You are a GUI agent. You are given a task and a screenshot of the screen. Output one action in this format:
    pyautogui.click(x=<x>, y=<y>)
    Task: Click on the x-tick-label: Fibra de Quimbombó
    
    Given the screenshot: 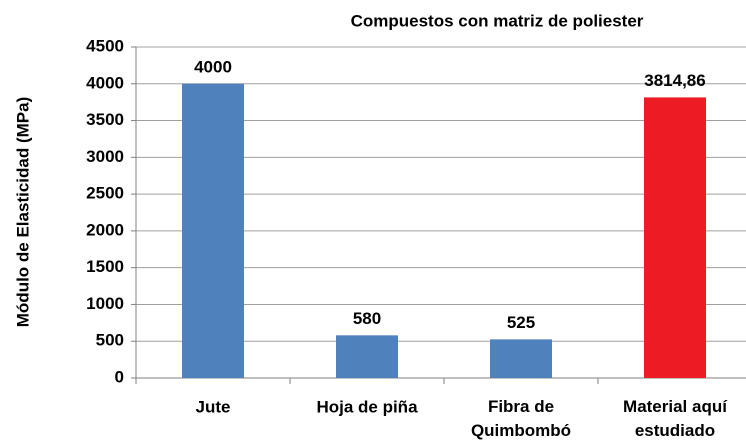 What is the action you would take?
    pyautogui.click(x=521, y=418)
    